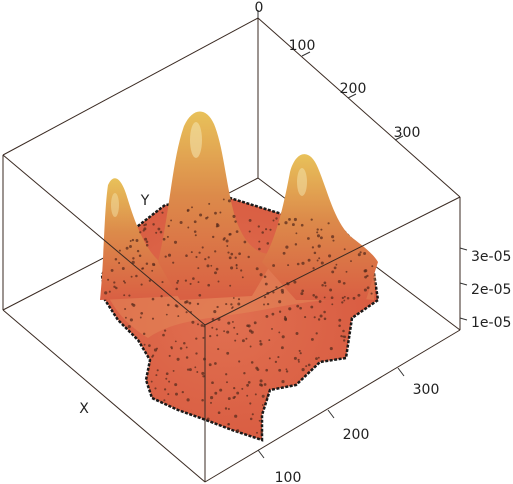 This screenshot has width=513, height=484. What do you see at coordinates (491, 323) in the screenshot?
I see `z-tick-1e-05: 1e-05` at bounding box center [491, 323].